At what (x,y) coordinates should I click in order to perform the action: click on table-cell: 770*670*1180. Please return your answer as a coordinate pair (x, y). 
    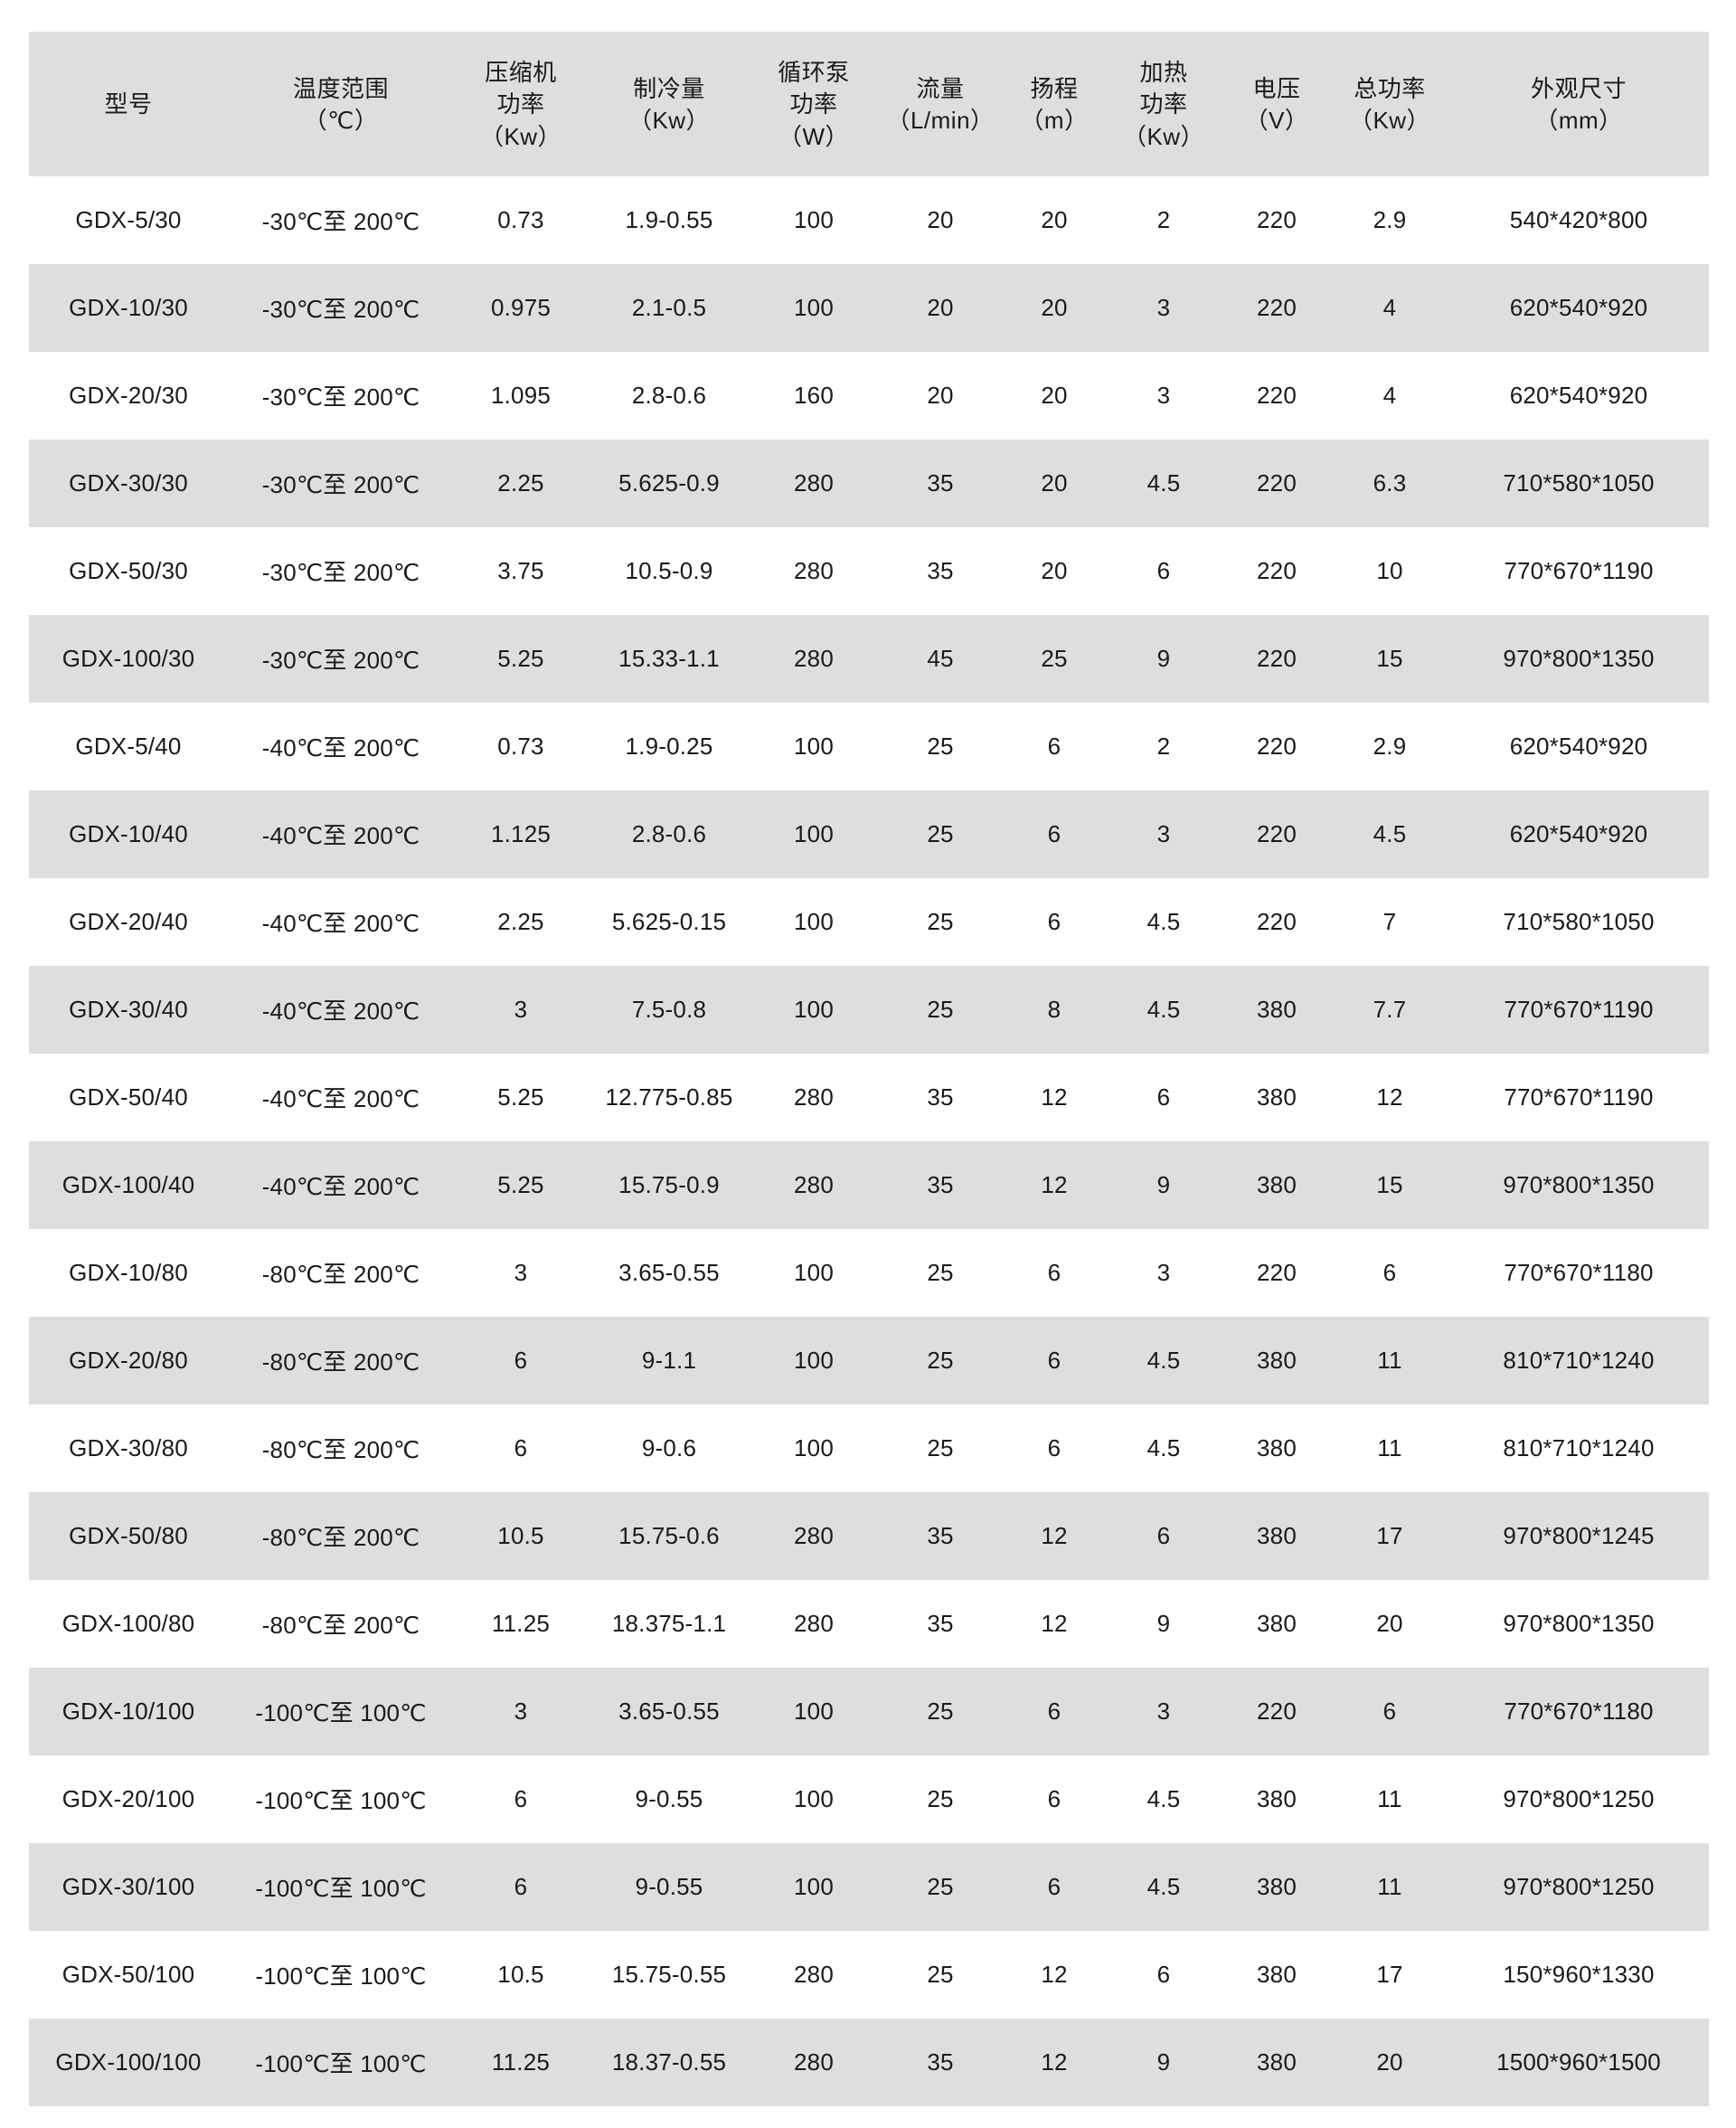
    Looking at the image, I should click on (1579, 1273).